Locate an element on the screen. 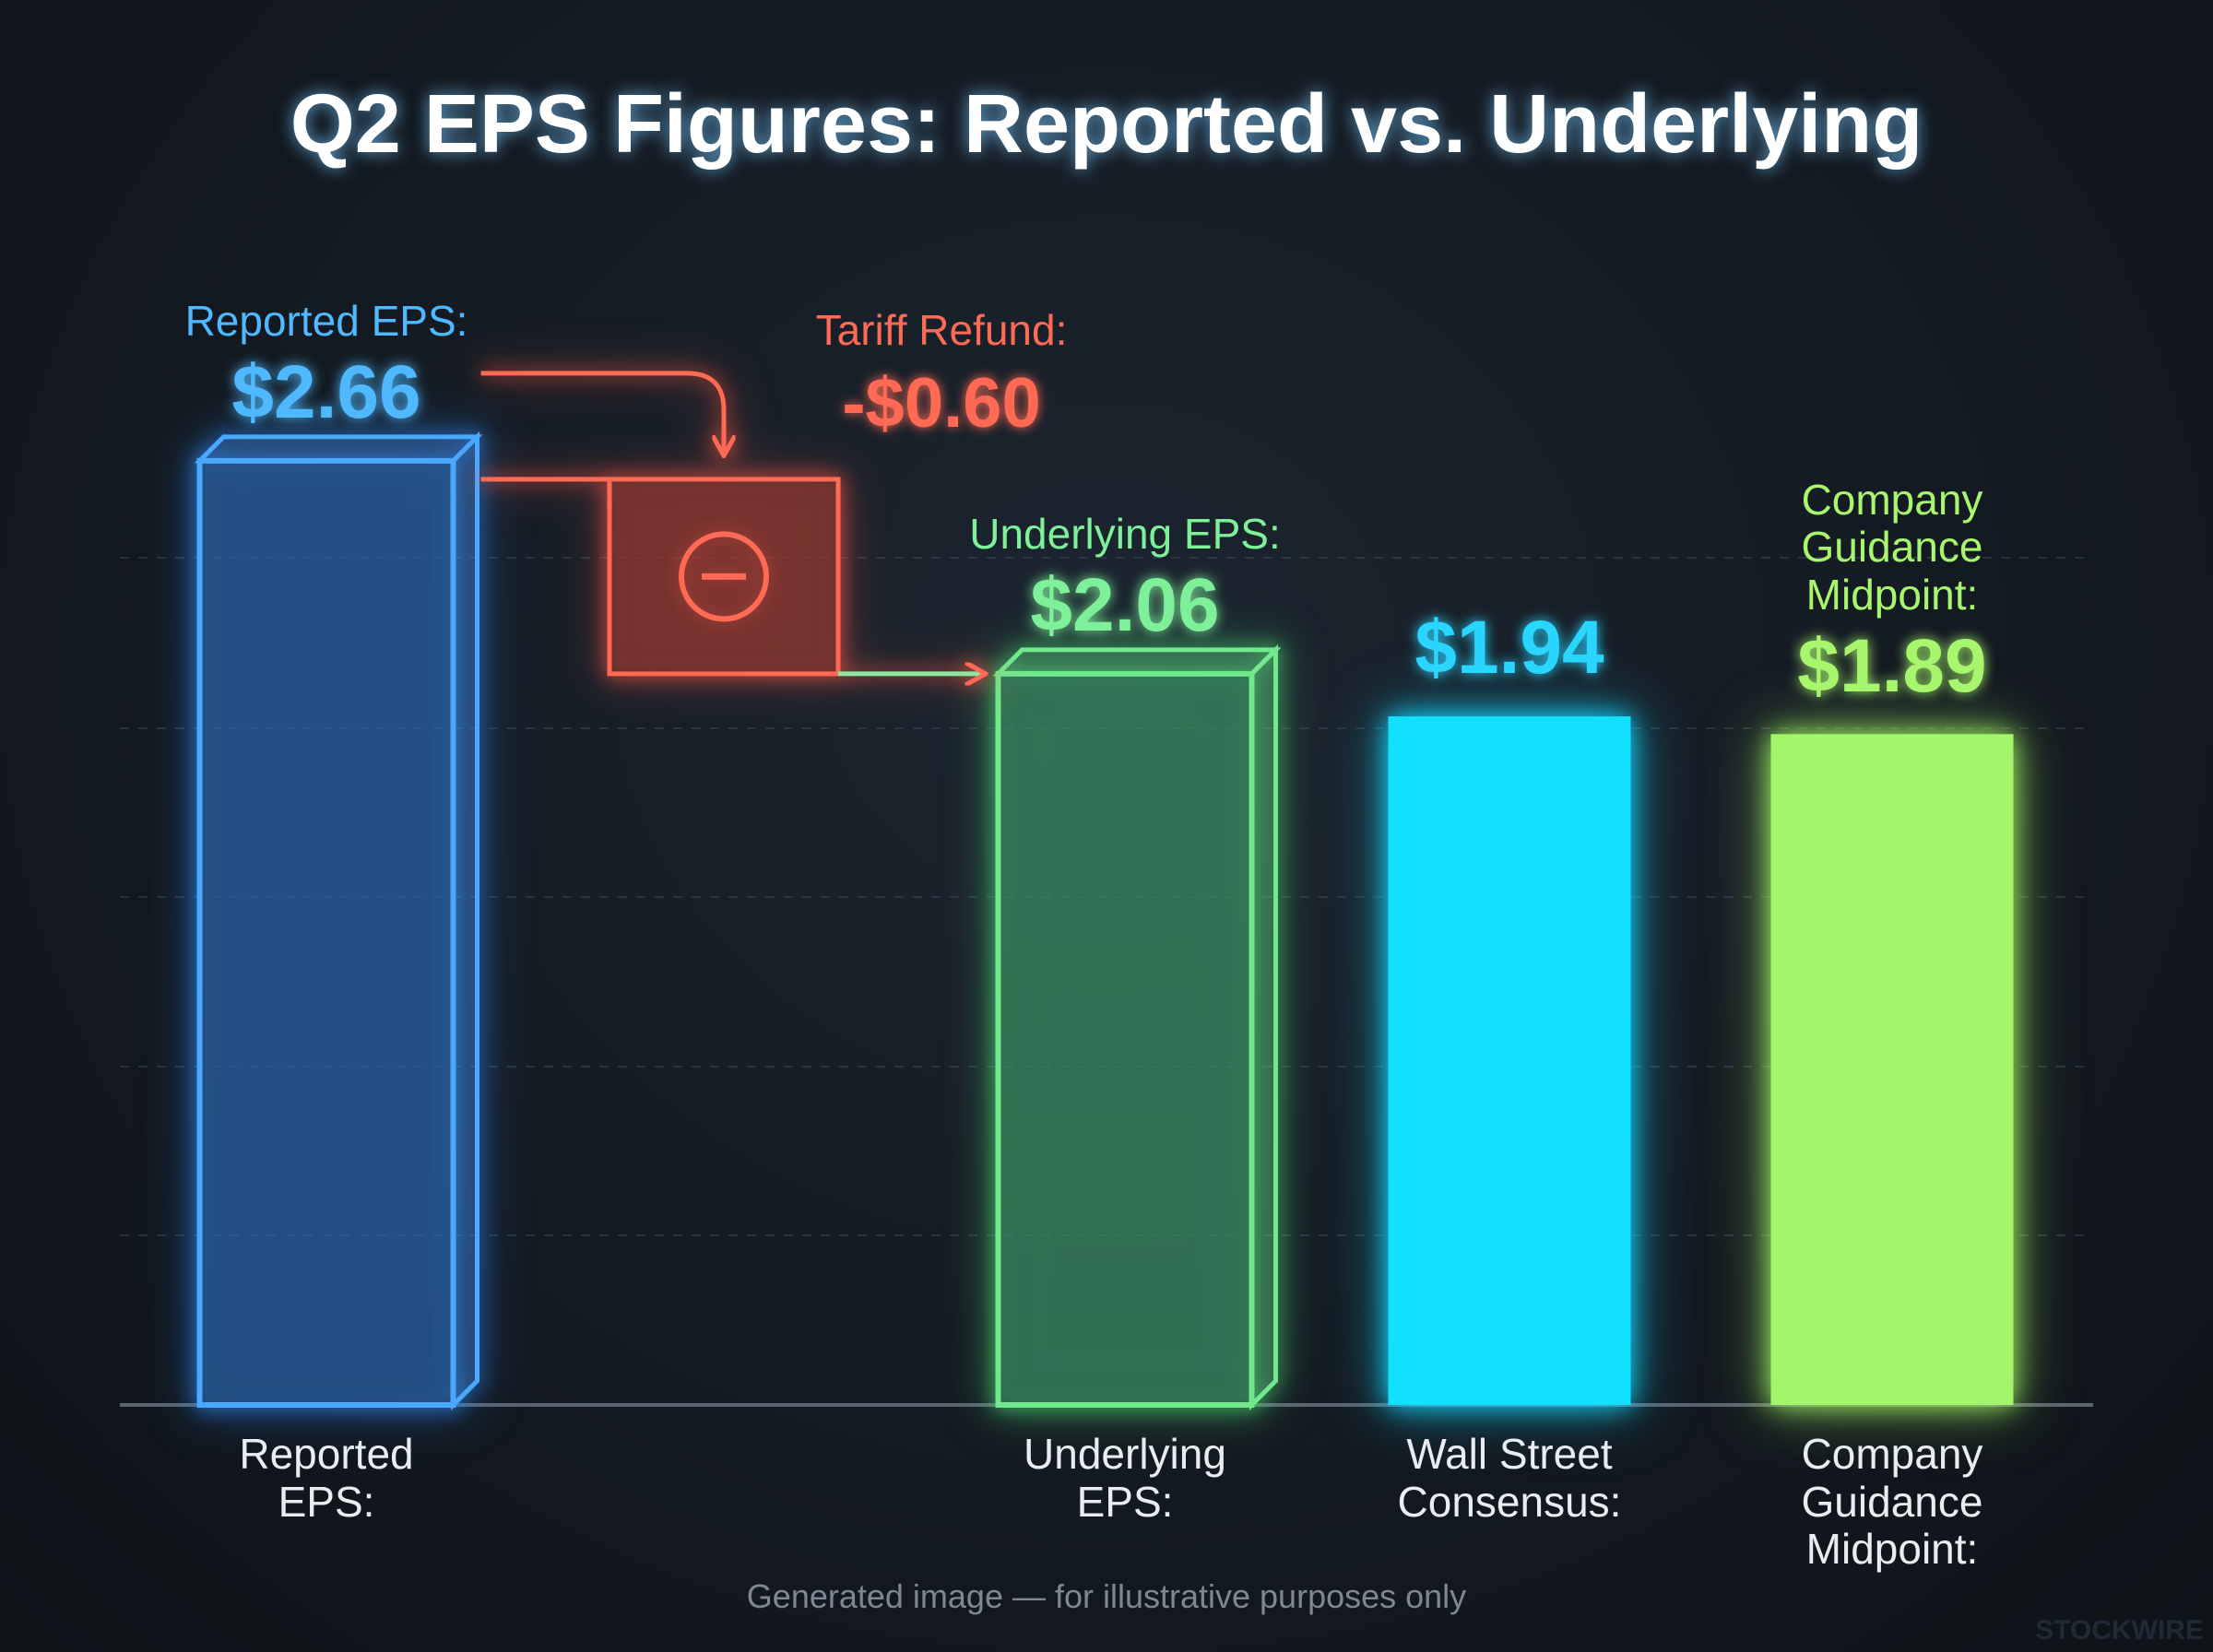  header-label: Company Guidance Midpoint: is located at coordinates (1892, 547).